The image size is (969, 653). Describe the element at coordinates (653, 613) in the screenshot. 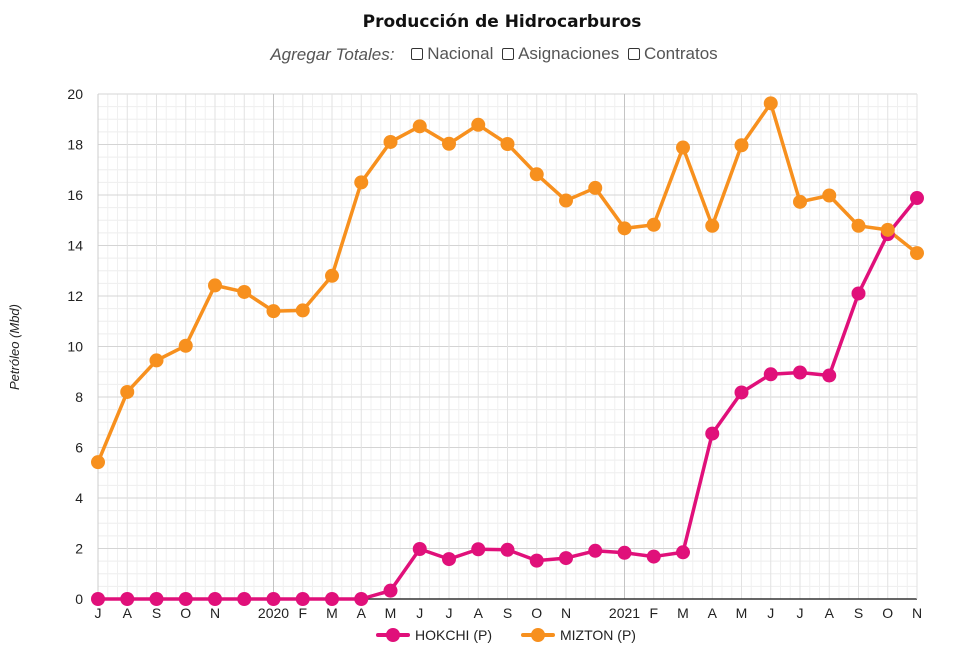

I see `x-tick-label: F` at that location.